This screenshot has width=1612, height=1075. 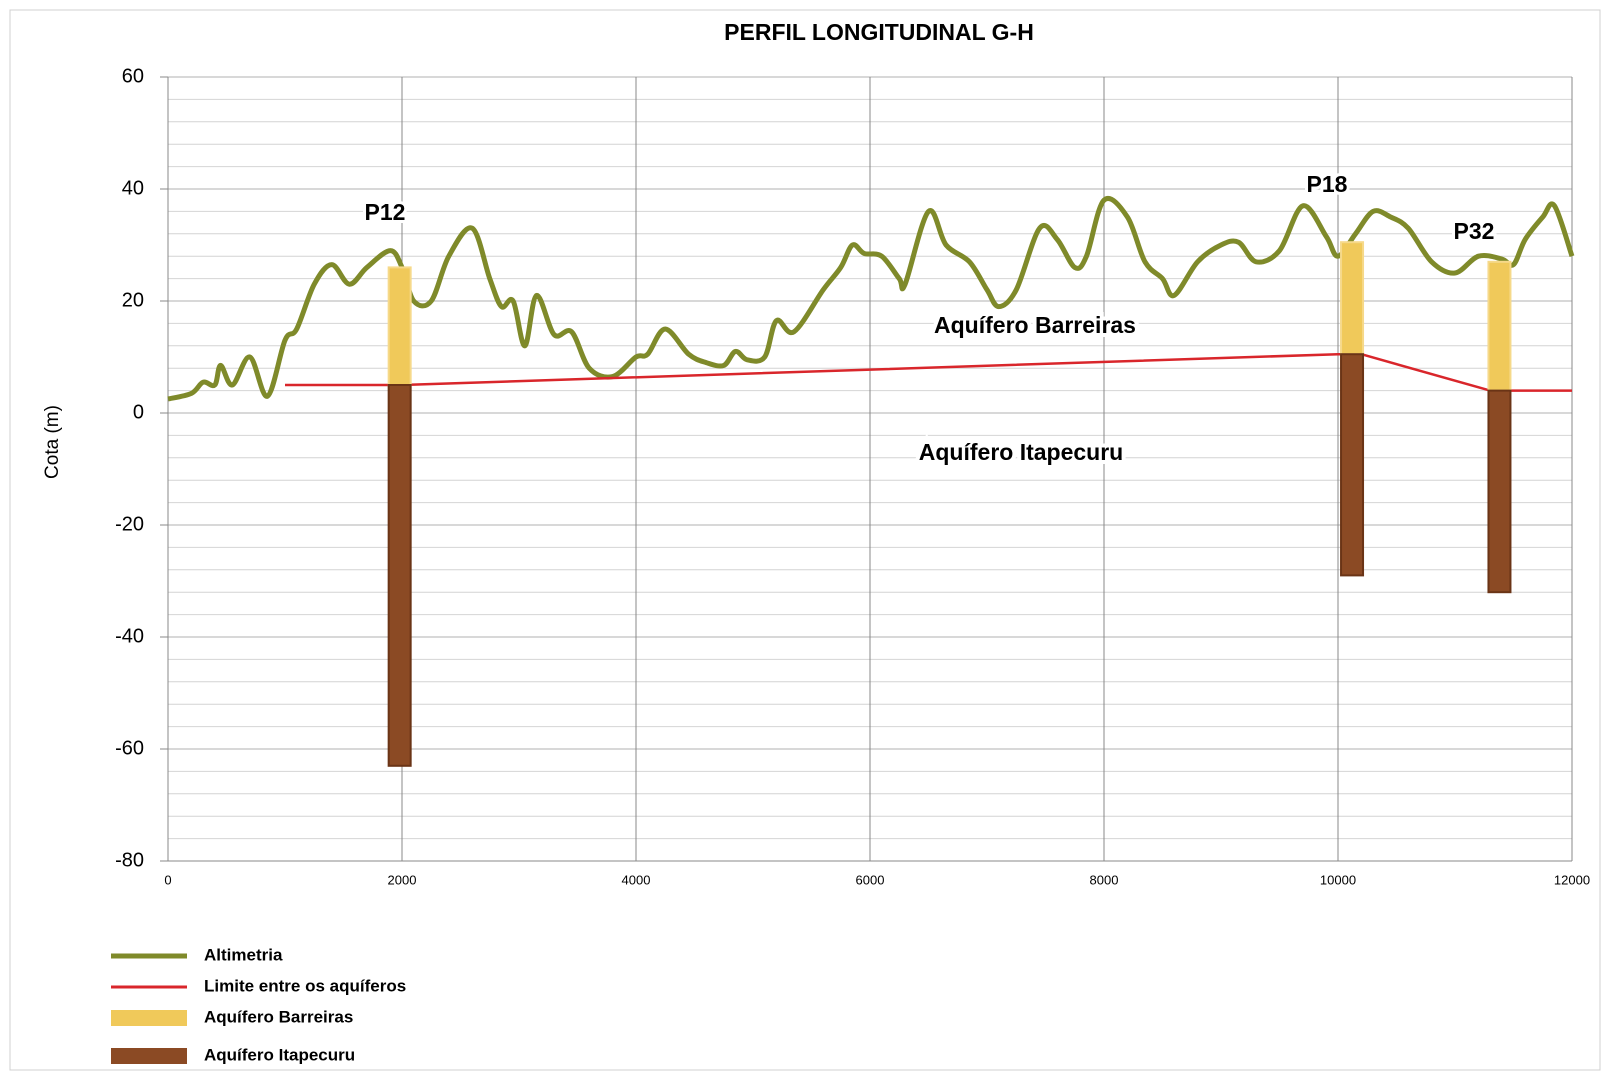 What do you see at coordinates (133, 300) in the screenshot?
I see `y-tick-label: 20` at bounding box center [133, 300].